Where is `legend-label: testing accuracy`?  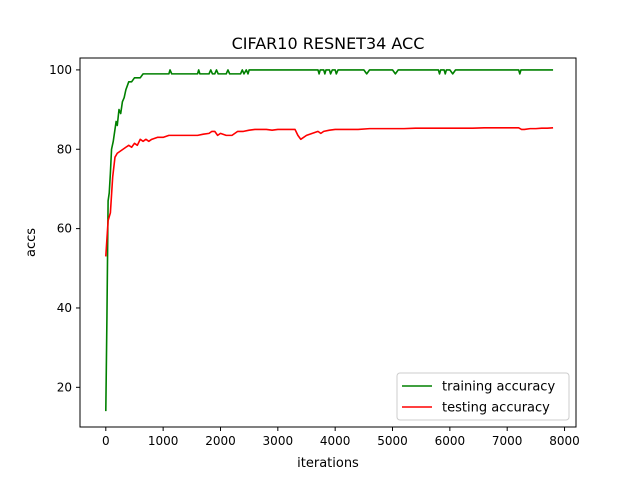 legend-label: testing accuracy is located at coordinates (496, 408).